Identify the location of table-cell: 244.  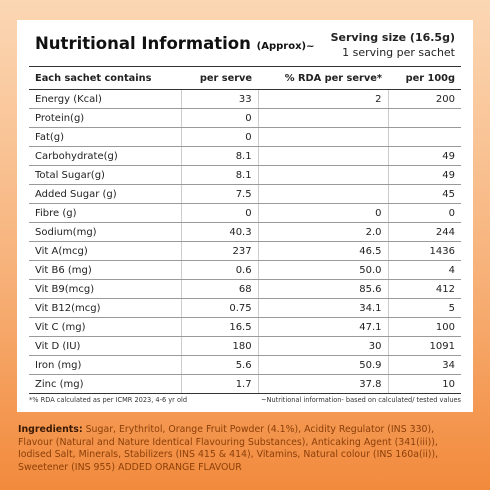
(424, 232).